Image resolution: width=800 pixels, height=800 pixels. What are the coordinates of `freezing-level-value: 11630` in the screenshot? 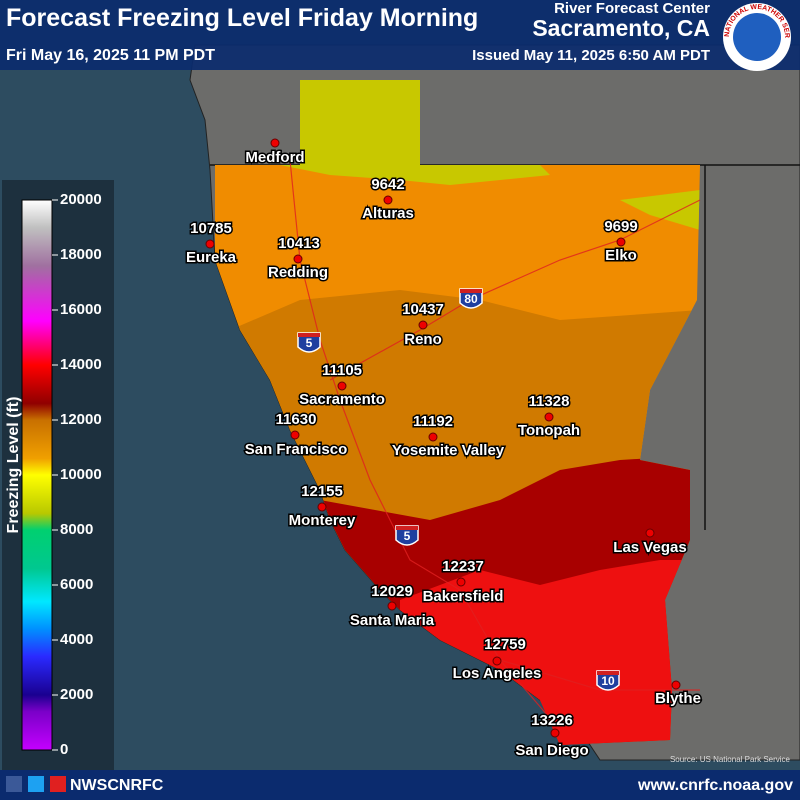 It's located at (296, 419).